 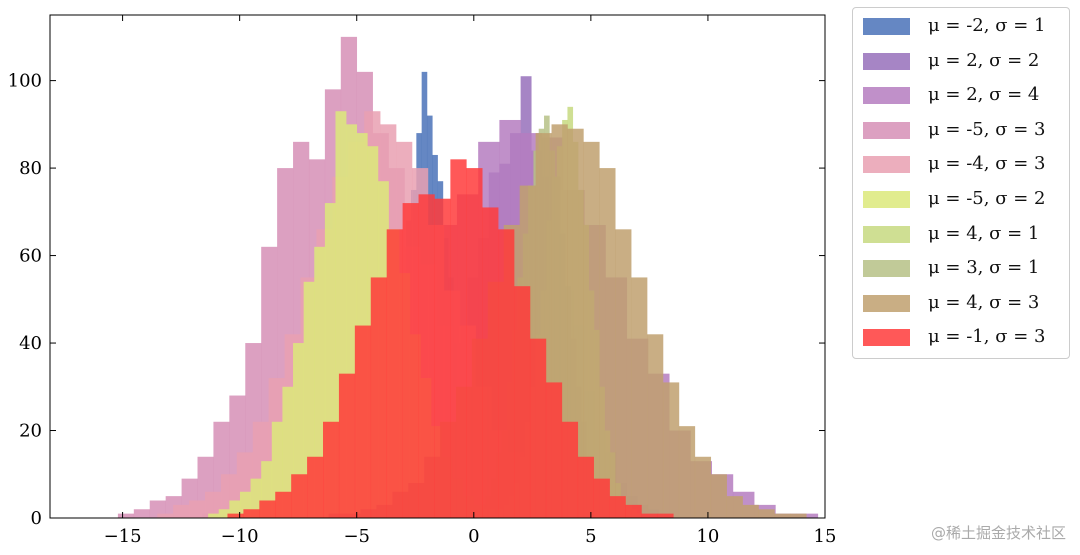 I want to click on x-tick-label: 15, so click(x=825, y=536).